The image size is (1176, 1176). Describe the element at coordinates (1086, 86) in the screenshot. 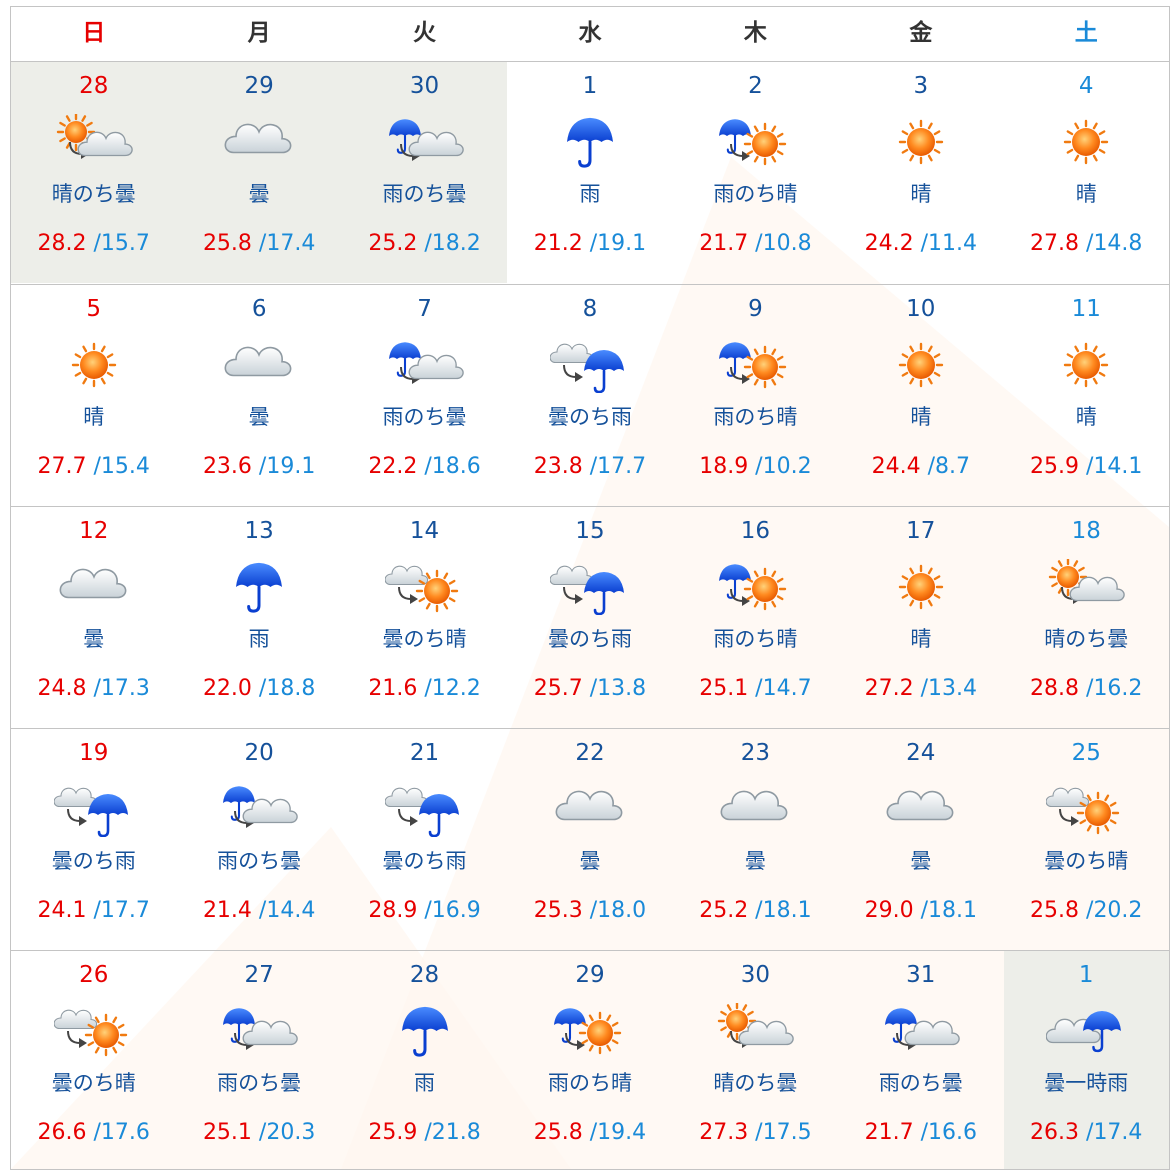

I see `day-number: 4` at that location.